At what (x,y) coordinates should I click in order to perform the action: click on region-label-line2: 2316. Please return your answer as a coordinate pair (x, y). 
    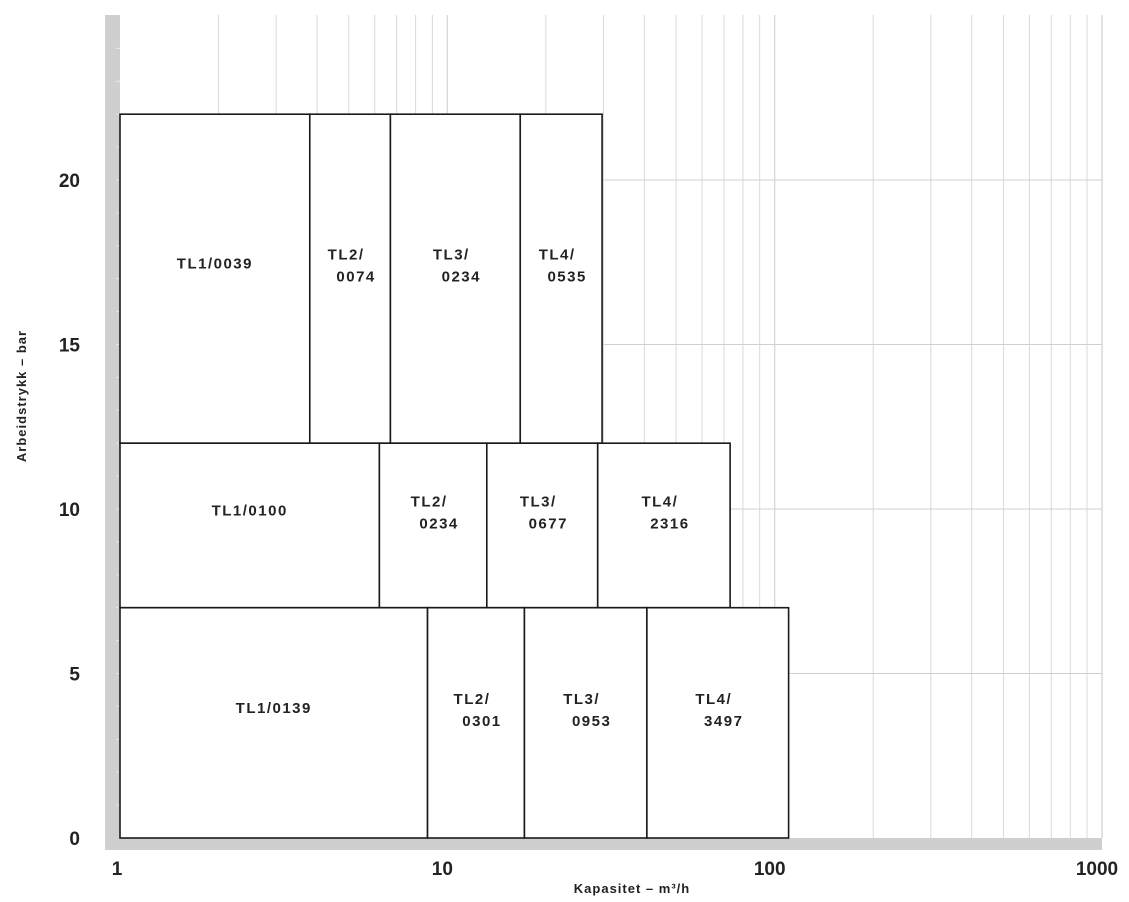
    Looking at the image, I should click on (669, 523).